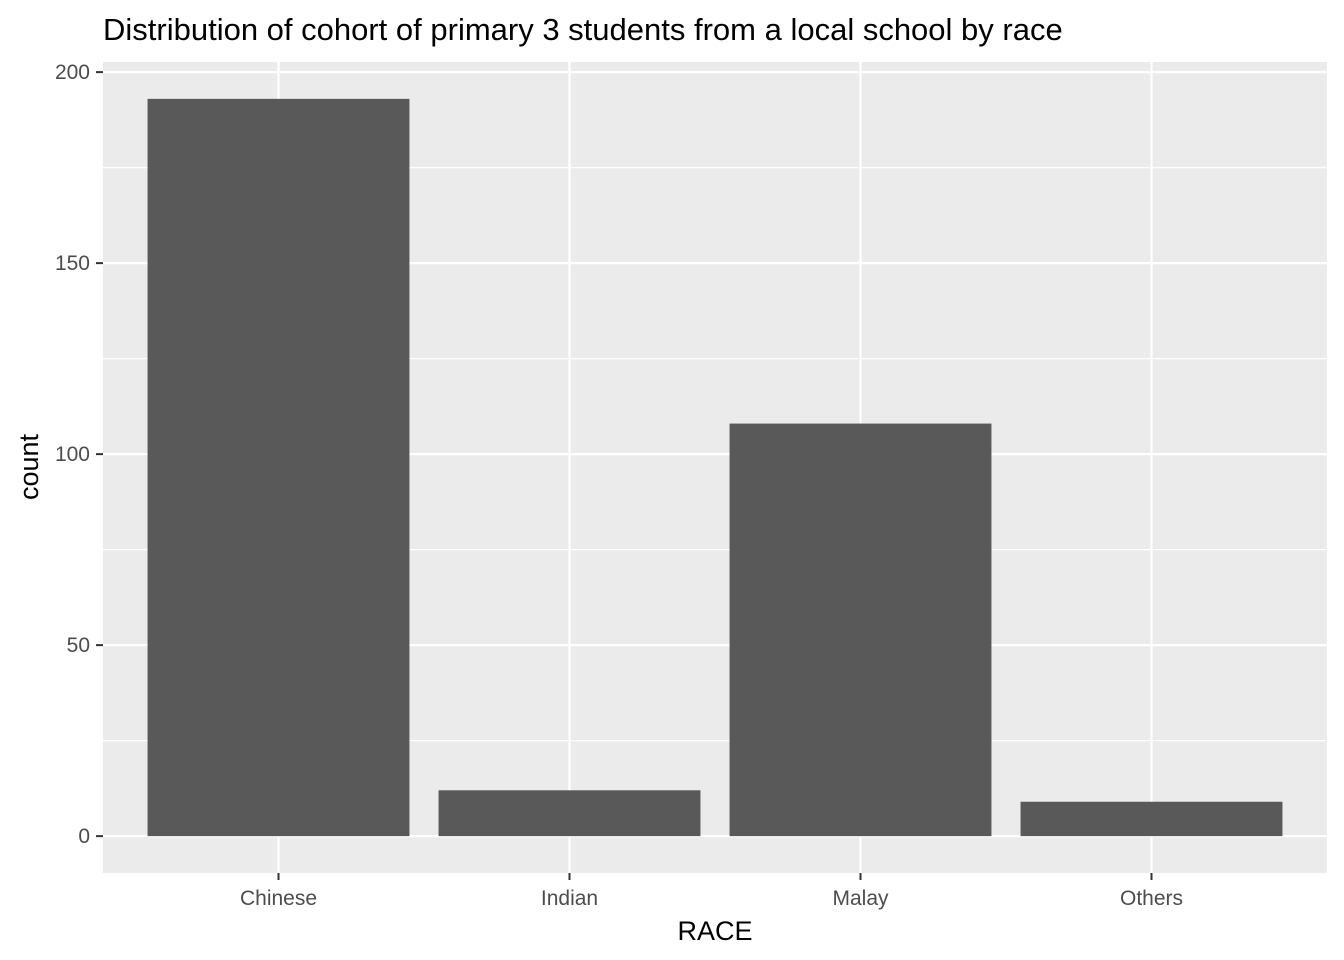 The height and width of the screenshot is (960, 1344). Describe the element at coordinates (278, 898) in the screenshot. I see `x-tick-label: Chinese` at that location.